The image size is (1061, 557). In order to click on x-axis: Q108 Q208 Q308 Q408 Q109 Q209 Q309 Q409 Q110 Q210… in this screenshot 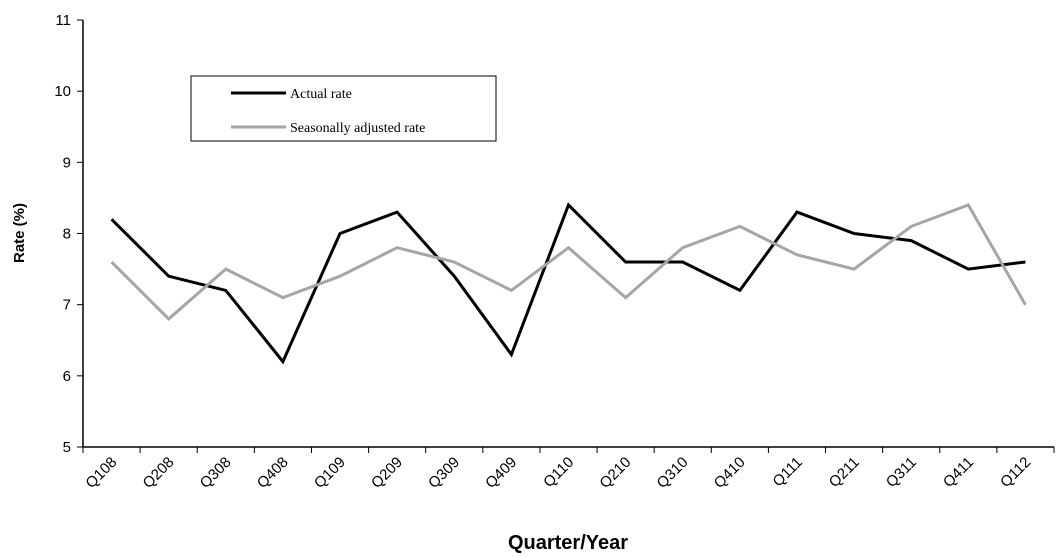, I will do `click(568, 469)`.